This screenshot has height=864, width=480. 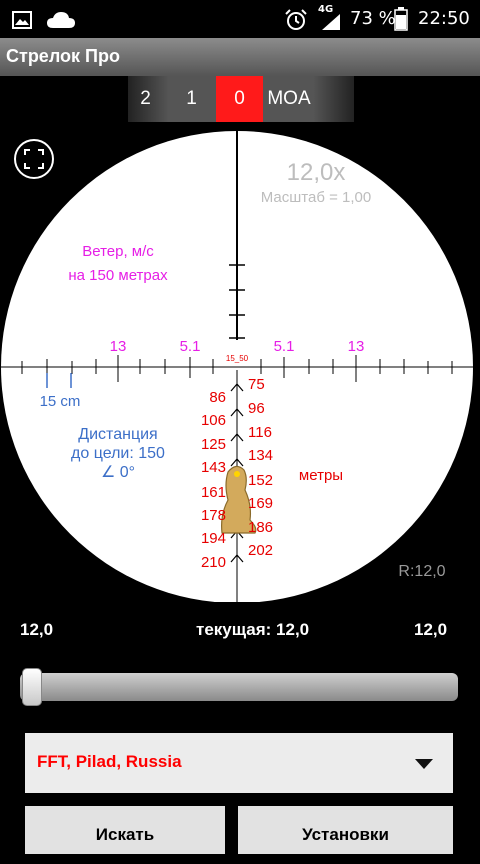 I want to click on units-label: метры, so click(x=321, y=475).